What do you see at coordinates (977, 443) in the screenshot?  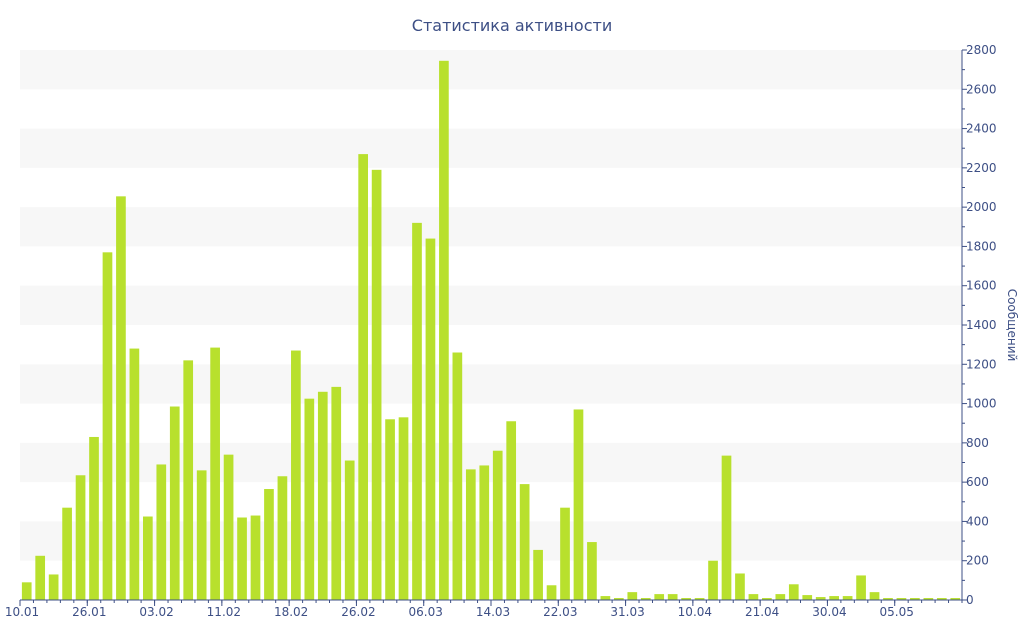 I see `y-tick-label: 800` at bounding box center [977, 443].